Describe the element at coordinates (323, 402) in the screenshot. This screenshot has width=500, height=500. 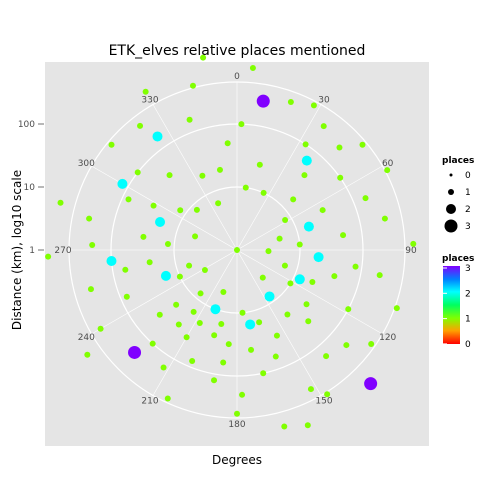
I see `angle-tick-label: 150` at that location.